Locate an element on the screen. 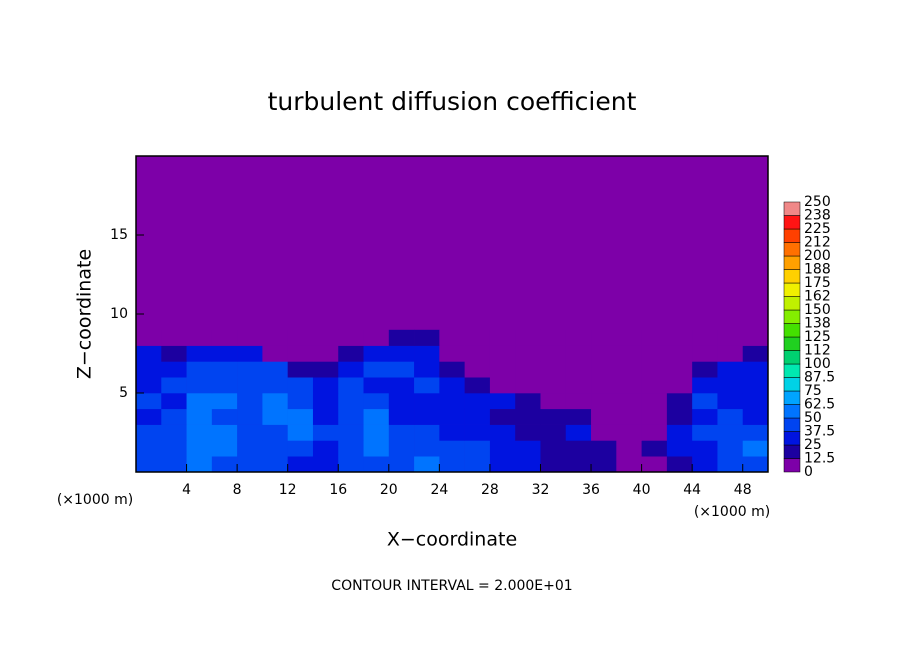 The image size is (904, 654). colorbar-label: 150 is located at coordinates (817, 310).